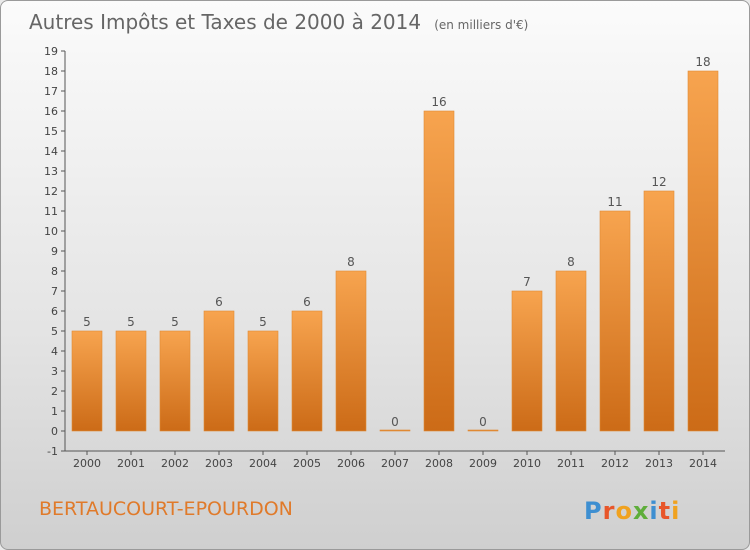  I want to click on x-tick-label: 2002, so click(175, 463).